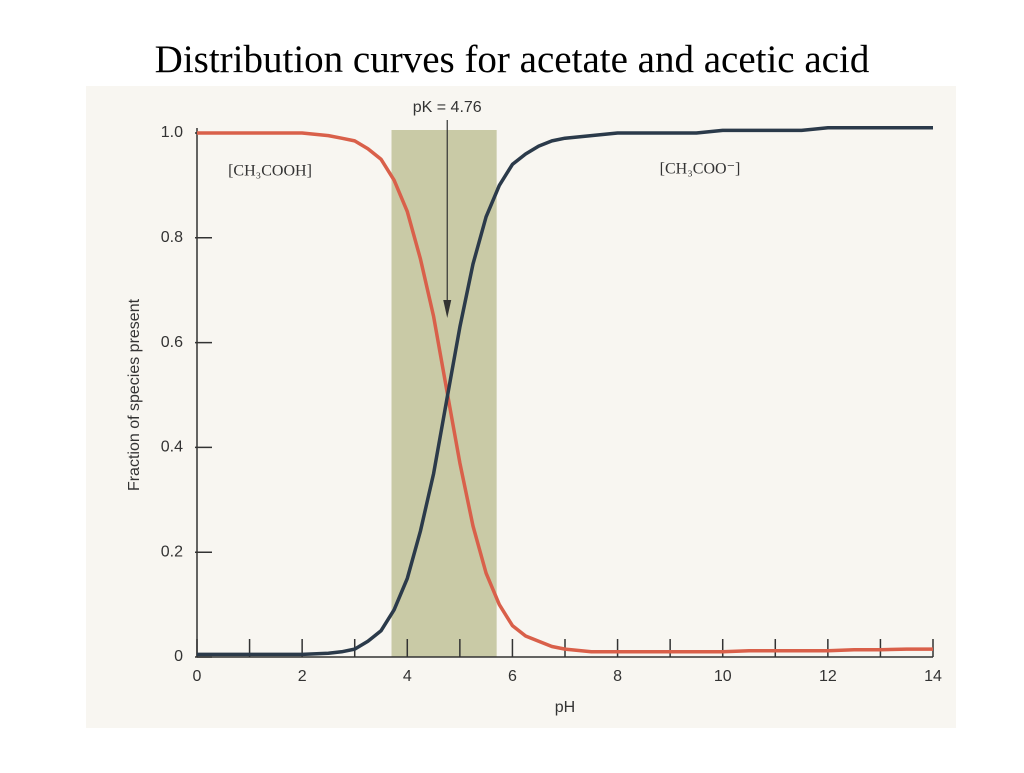  Describe the element at coordinates (302, 676) in the screenshot. I see `x-tick-label: 2` at that location.